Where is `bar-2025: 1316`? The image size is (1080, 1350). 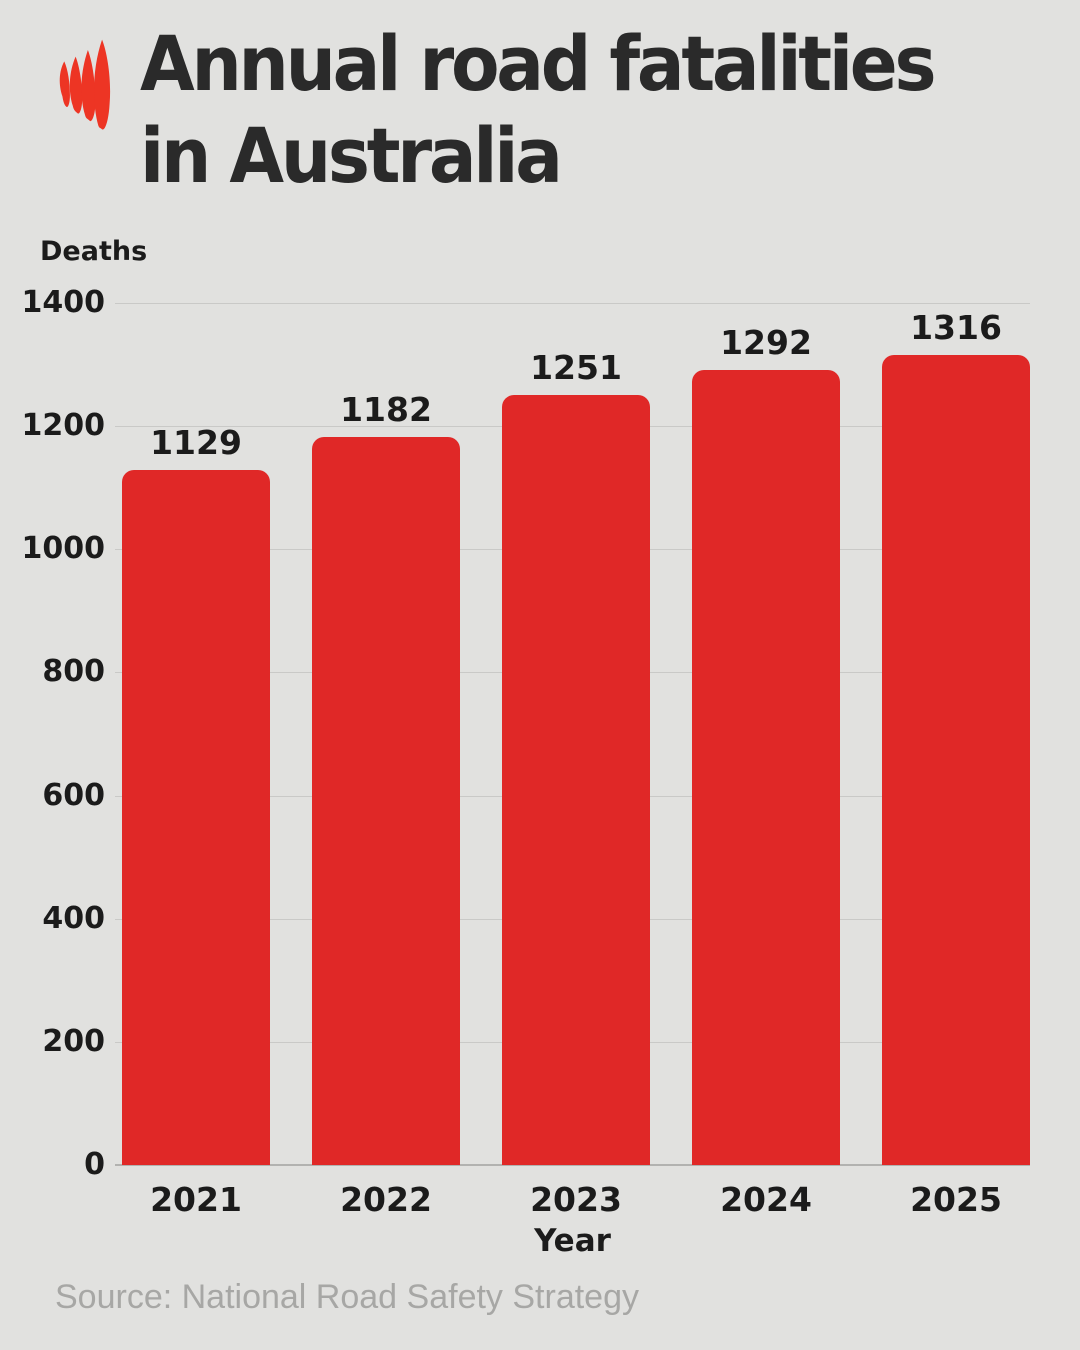 bar-2025: 1316 is located at coordinates (956, 736).